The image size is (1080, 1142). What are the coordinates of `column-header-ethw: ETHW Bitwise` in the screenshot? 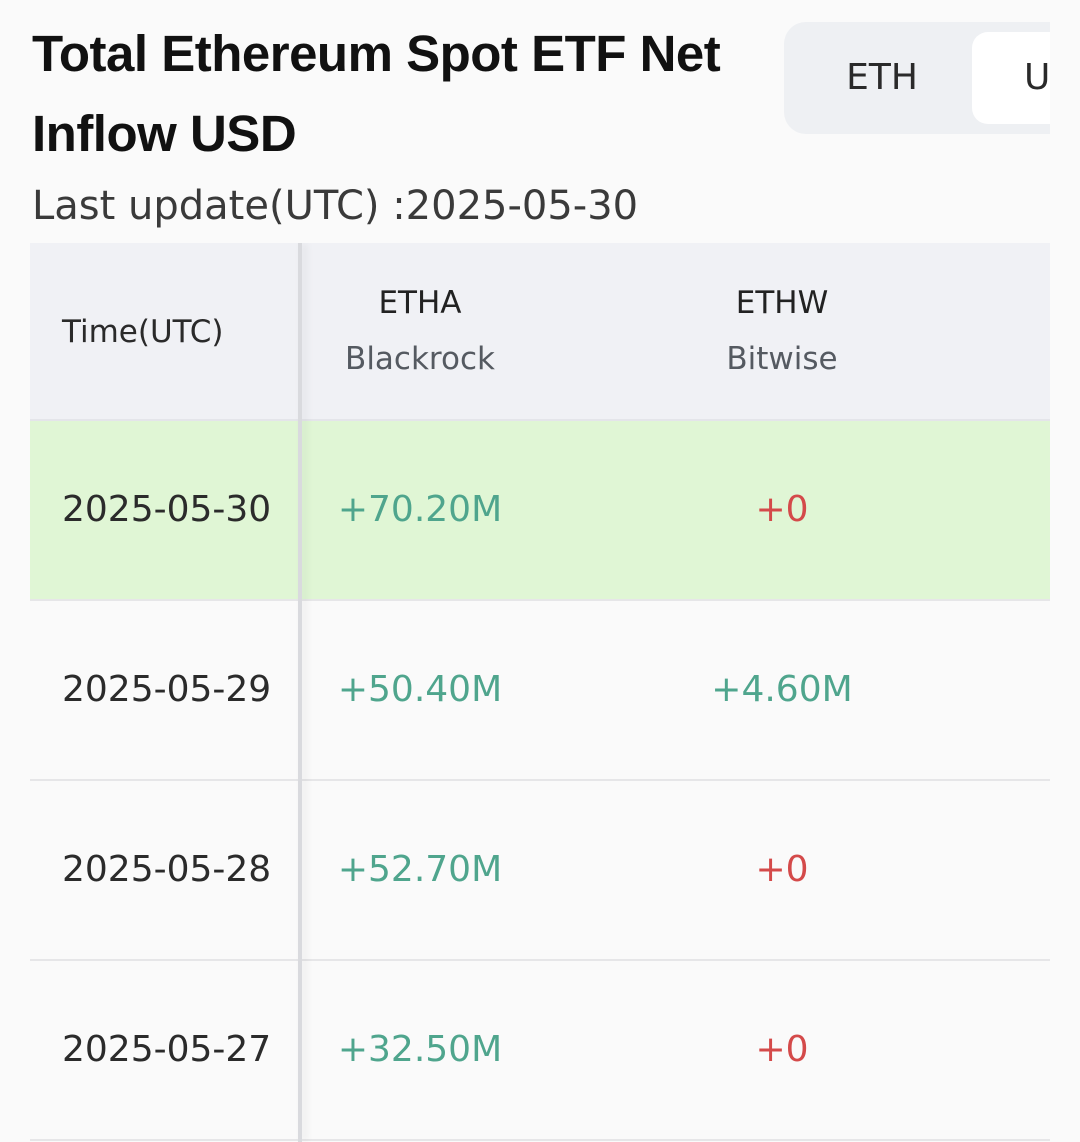 It's located at (782, 331).